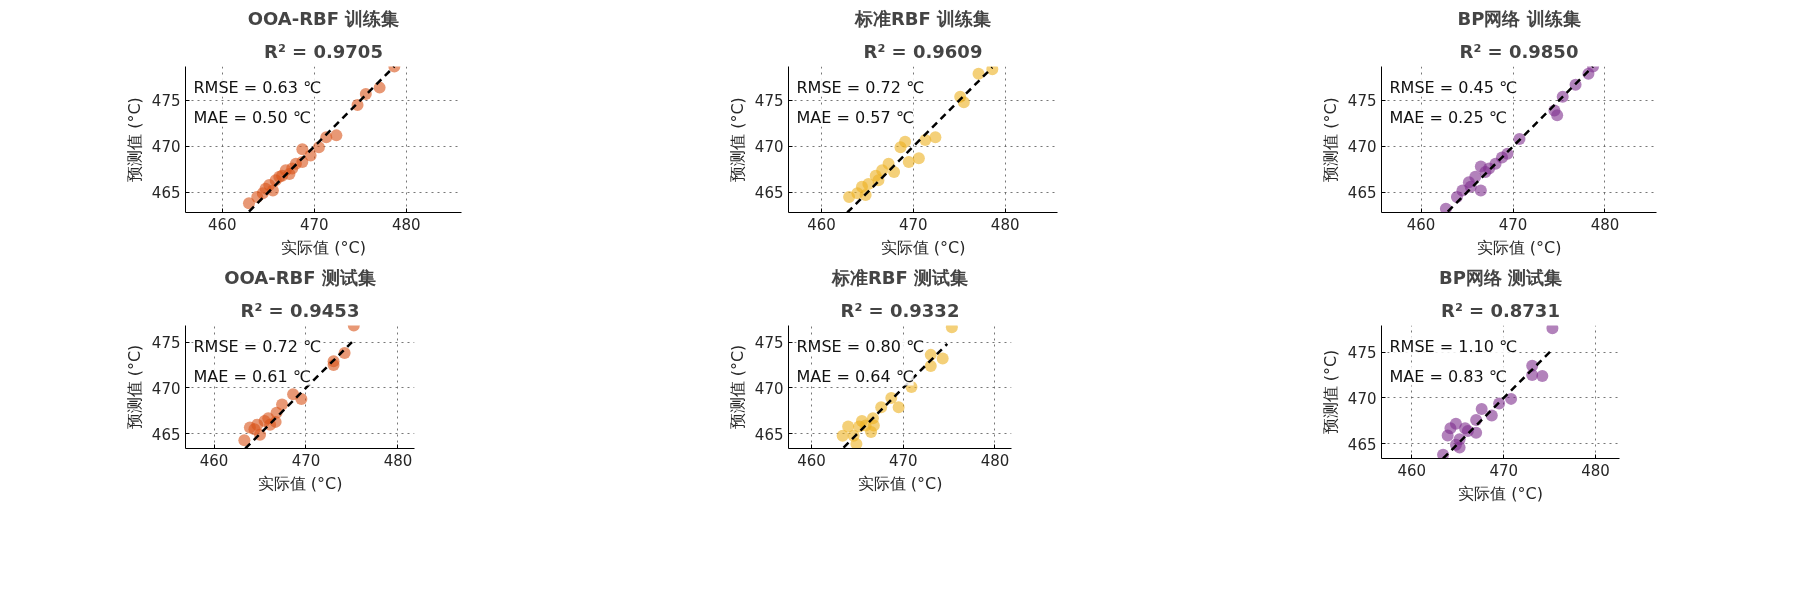 This screenshot has height=600, width=1800. What do you see at coordinates (923, 51) in the screenshot?
I see `chart-subtitle: R² = 0.9609` at bounding box center [923, 51].